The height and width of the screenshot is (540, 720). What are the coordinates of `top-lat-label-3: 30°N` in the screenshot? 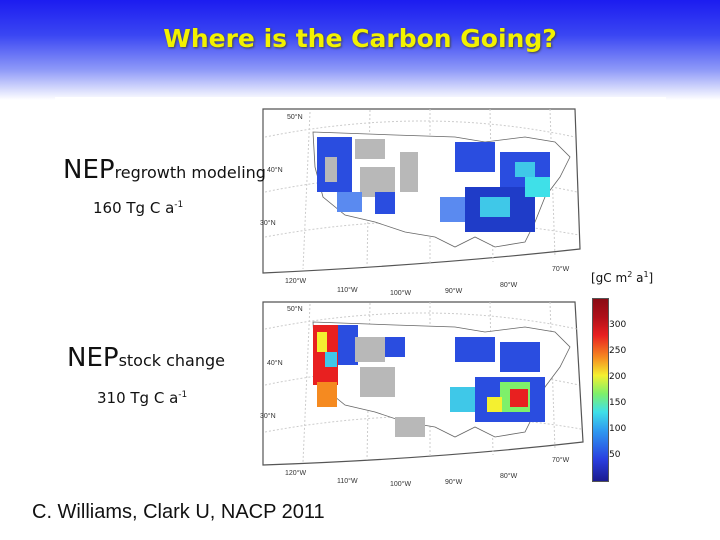 It's located at (268, 223).